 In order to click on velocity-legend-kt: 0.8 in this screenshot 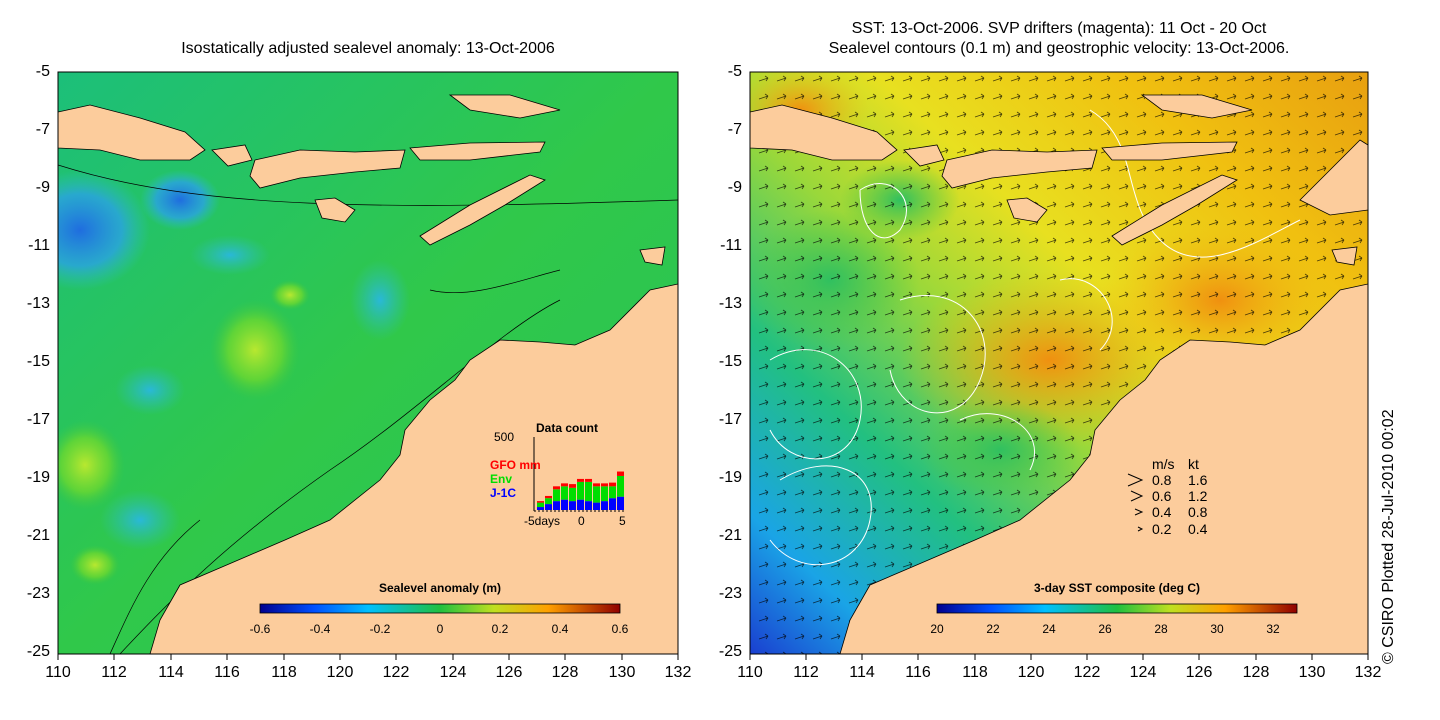, I will do `click(1198, 512)`.